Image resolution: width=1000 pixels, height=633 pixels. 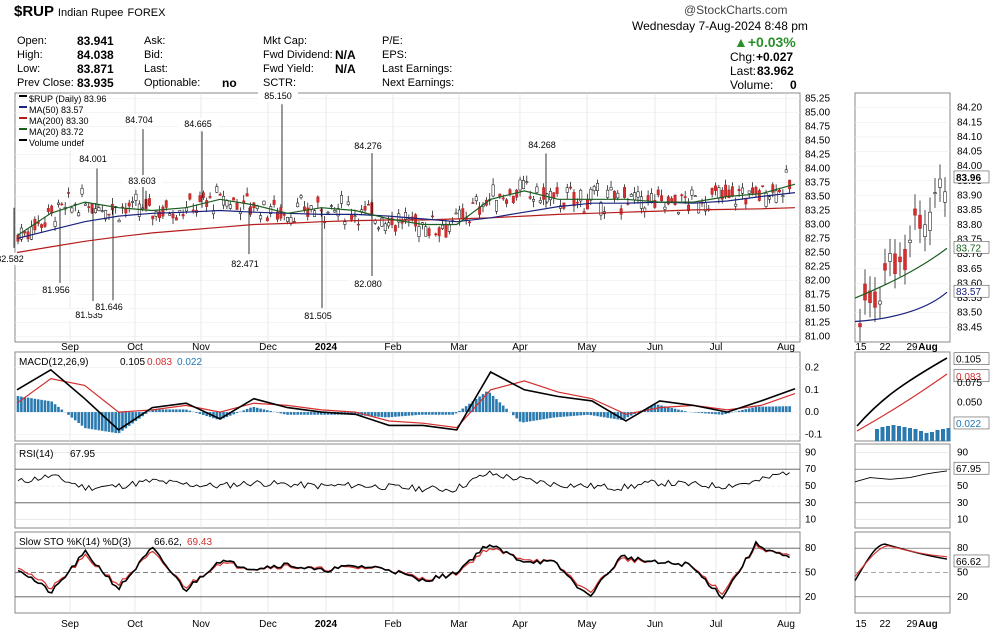 I want to click on inset-sto-tick-label: 50, so click(x=963, y=573).